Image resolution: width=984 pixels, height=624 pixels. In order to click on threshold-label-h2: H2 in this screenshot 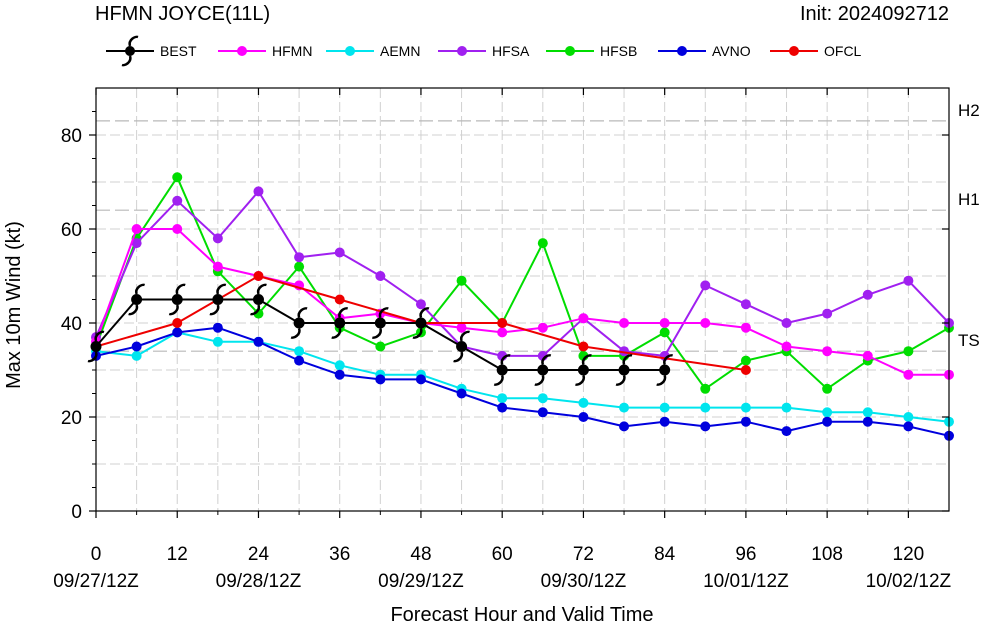, I will do `click(969, 110)`.